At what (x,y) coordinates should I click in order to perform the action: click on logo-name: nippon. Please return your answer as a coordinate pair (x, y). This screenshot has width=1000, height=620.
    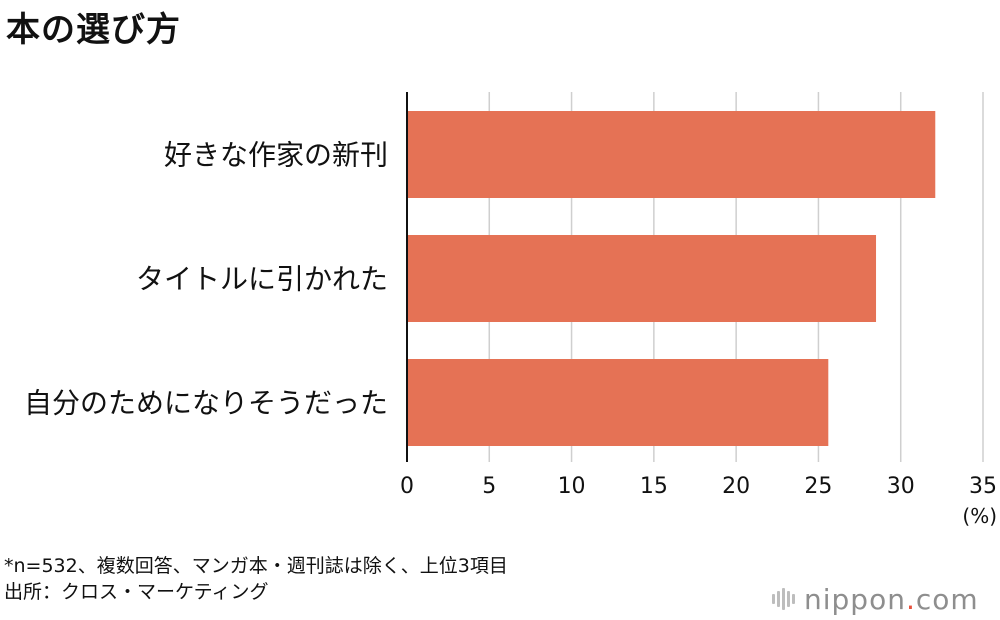
    Looking at the image, I should click on (855, 599).